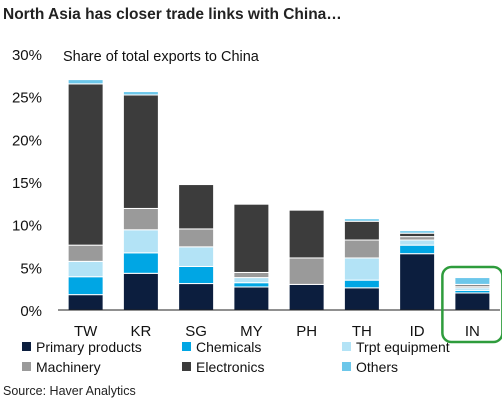 The height and width of the screenshot is (400, 502). Describe the element at coordinates (403, 347) in the screenshot. I see `legend-label: Trpt equipment` at that location.